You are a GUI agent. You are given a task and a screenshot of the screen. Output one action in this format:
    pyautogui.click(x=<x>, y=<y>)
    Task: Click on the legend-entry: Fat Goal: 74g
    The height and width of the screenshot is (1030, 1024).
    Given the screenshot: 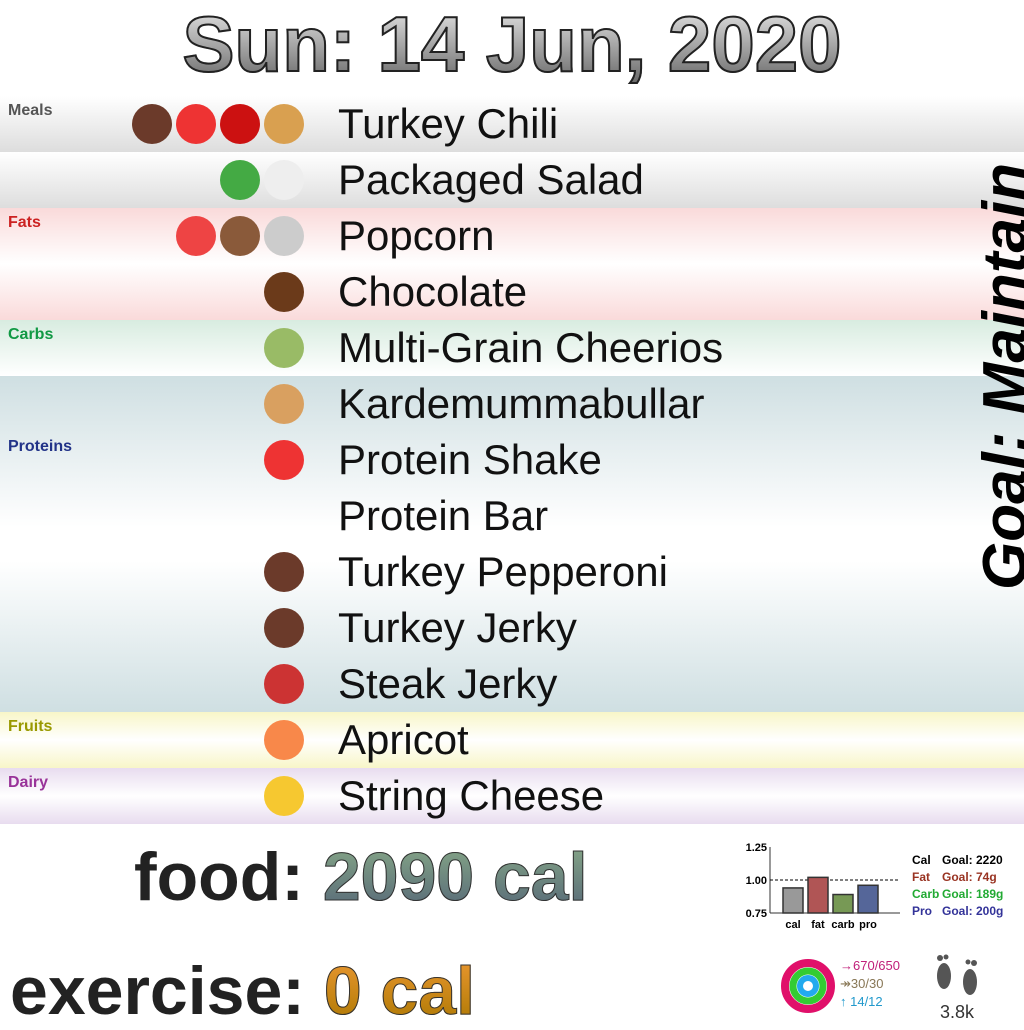 What is the action you would take?
    pyautogui.click(x=954, y=877)
    